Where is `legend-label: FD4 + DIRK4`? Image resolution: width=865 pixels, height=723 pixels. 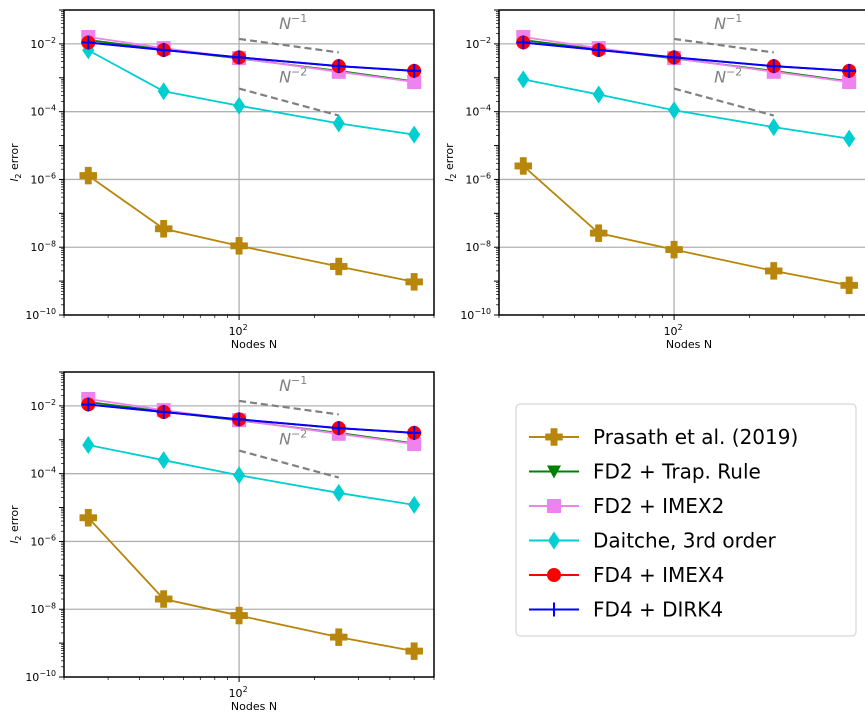 legend-label: FD4 + DIRK4 is located at coordinates (658, 610).